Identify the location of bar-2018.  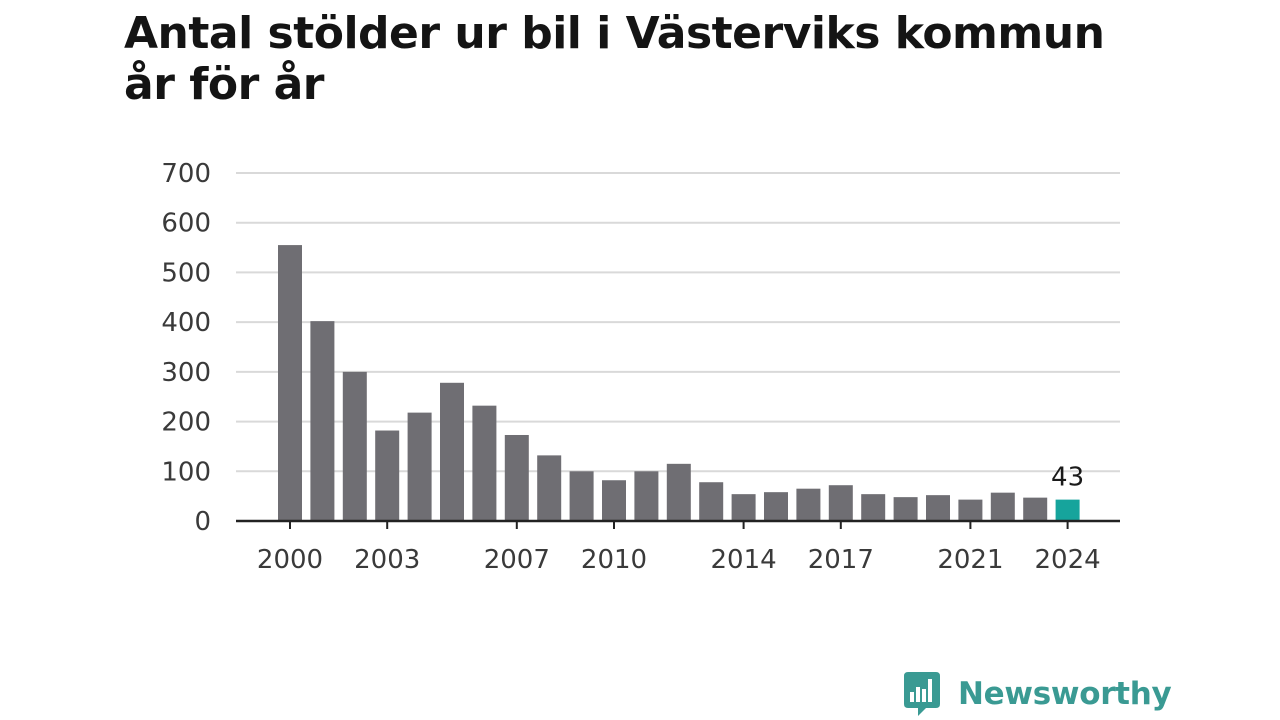
(873, 507).